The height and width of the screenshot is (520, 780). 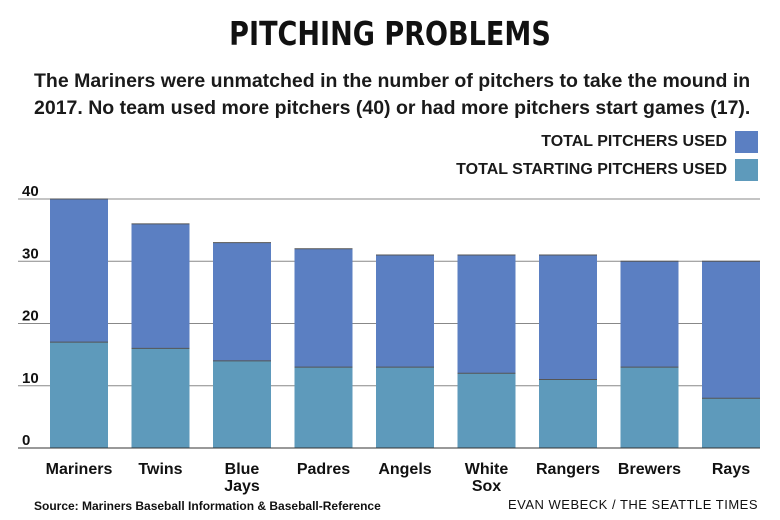 What do you see at coordinates (323, 407) in the screenshot?
I see `bar-starting-padres` at bounding box center [323, 407].